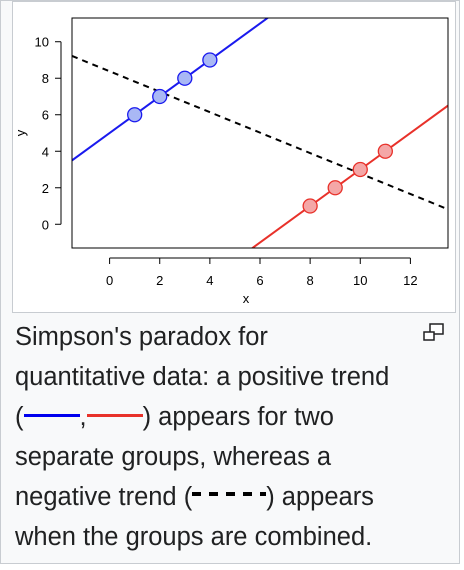 This screenshot has height=570, width=464. Describe the element at coordinates (229, 494) in the screenshot. I see `dashed-line-swatch` at that location.